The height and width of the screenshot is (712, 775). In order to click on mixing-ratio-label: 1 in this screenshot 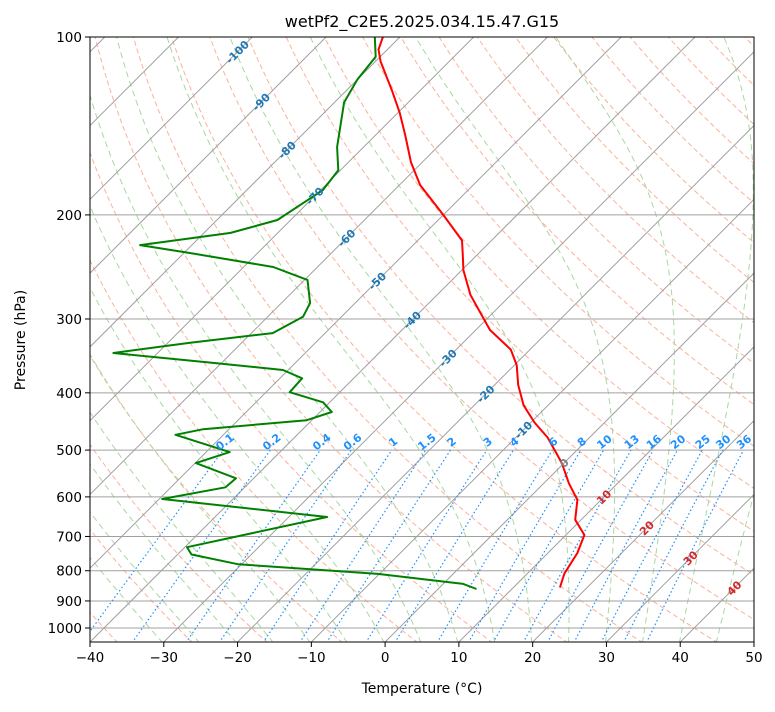, I will do `click(393, 442)`.